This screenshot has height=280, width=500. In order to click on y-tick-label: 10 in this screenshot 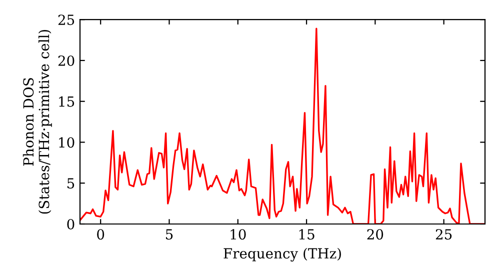, I will do `click(66, 142)`.